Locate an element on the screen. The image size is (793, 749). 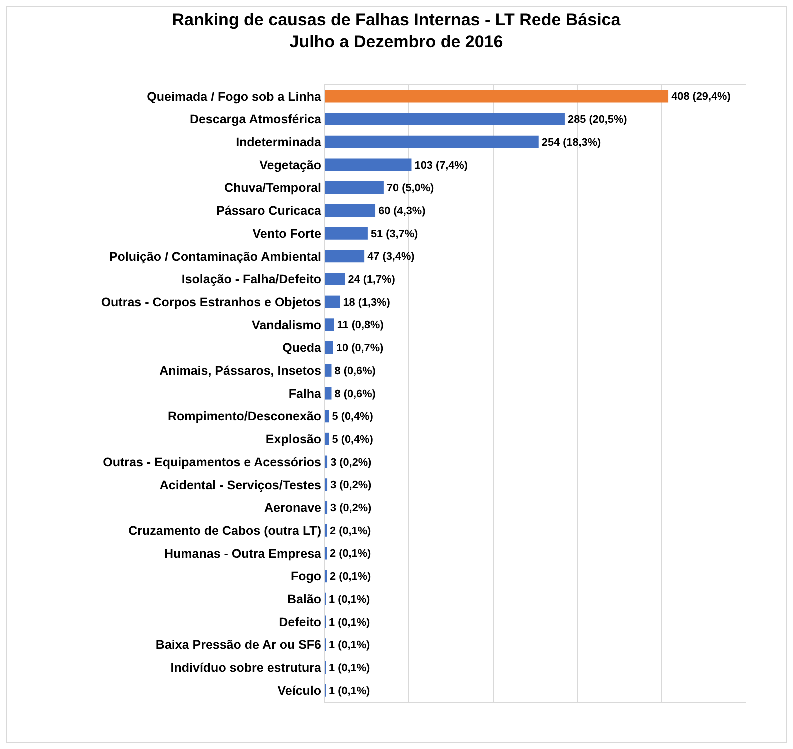
y-tick-label: Rompimento/Desconexão is located at coordinates (245, 417).